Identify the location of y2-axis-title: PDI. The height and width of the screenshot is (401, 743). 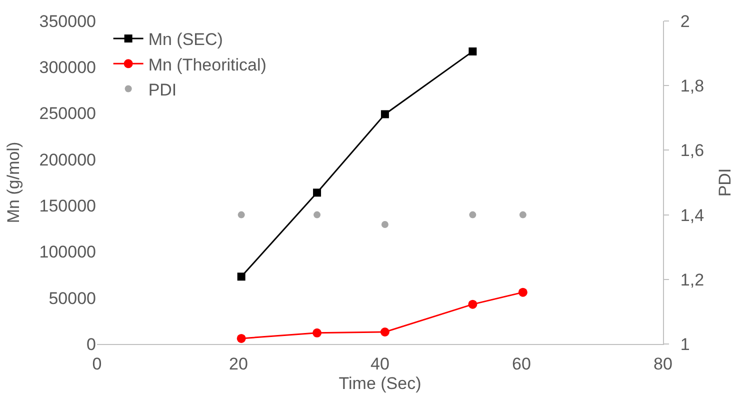
(724, 182).